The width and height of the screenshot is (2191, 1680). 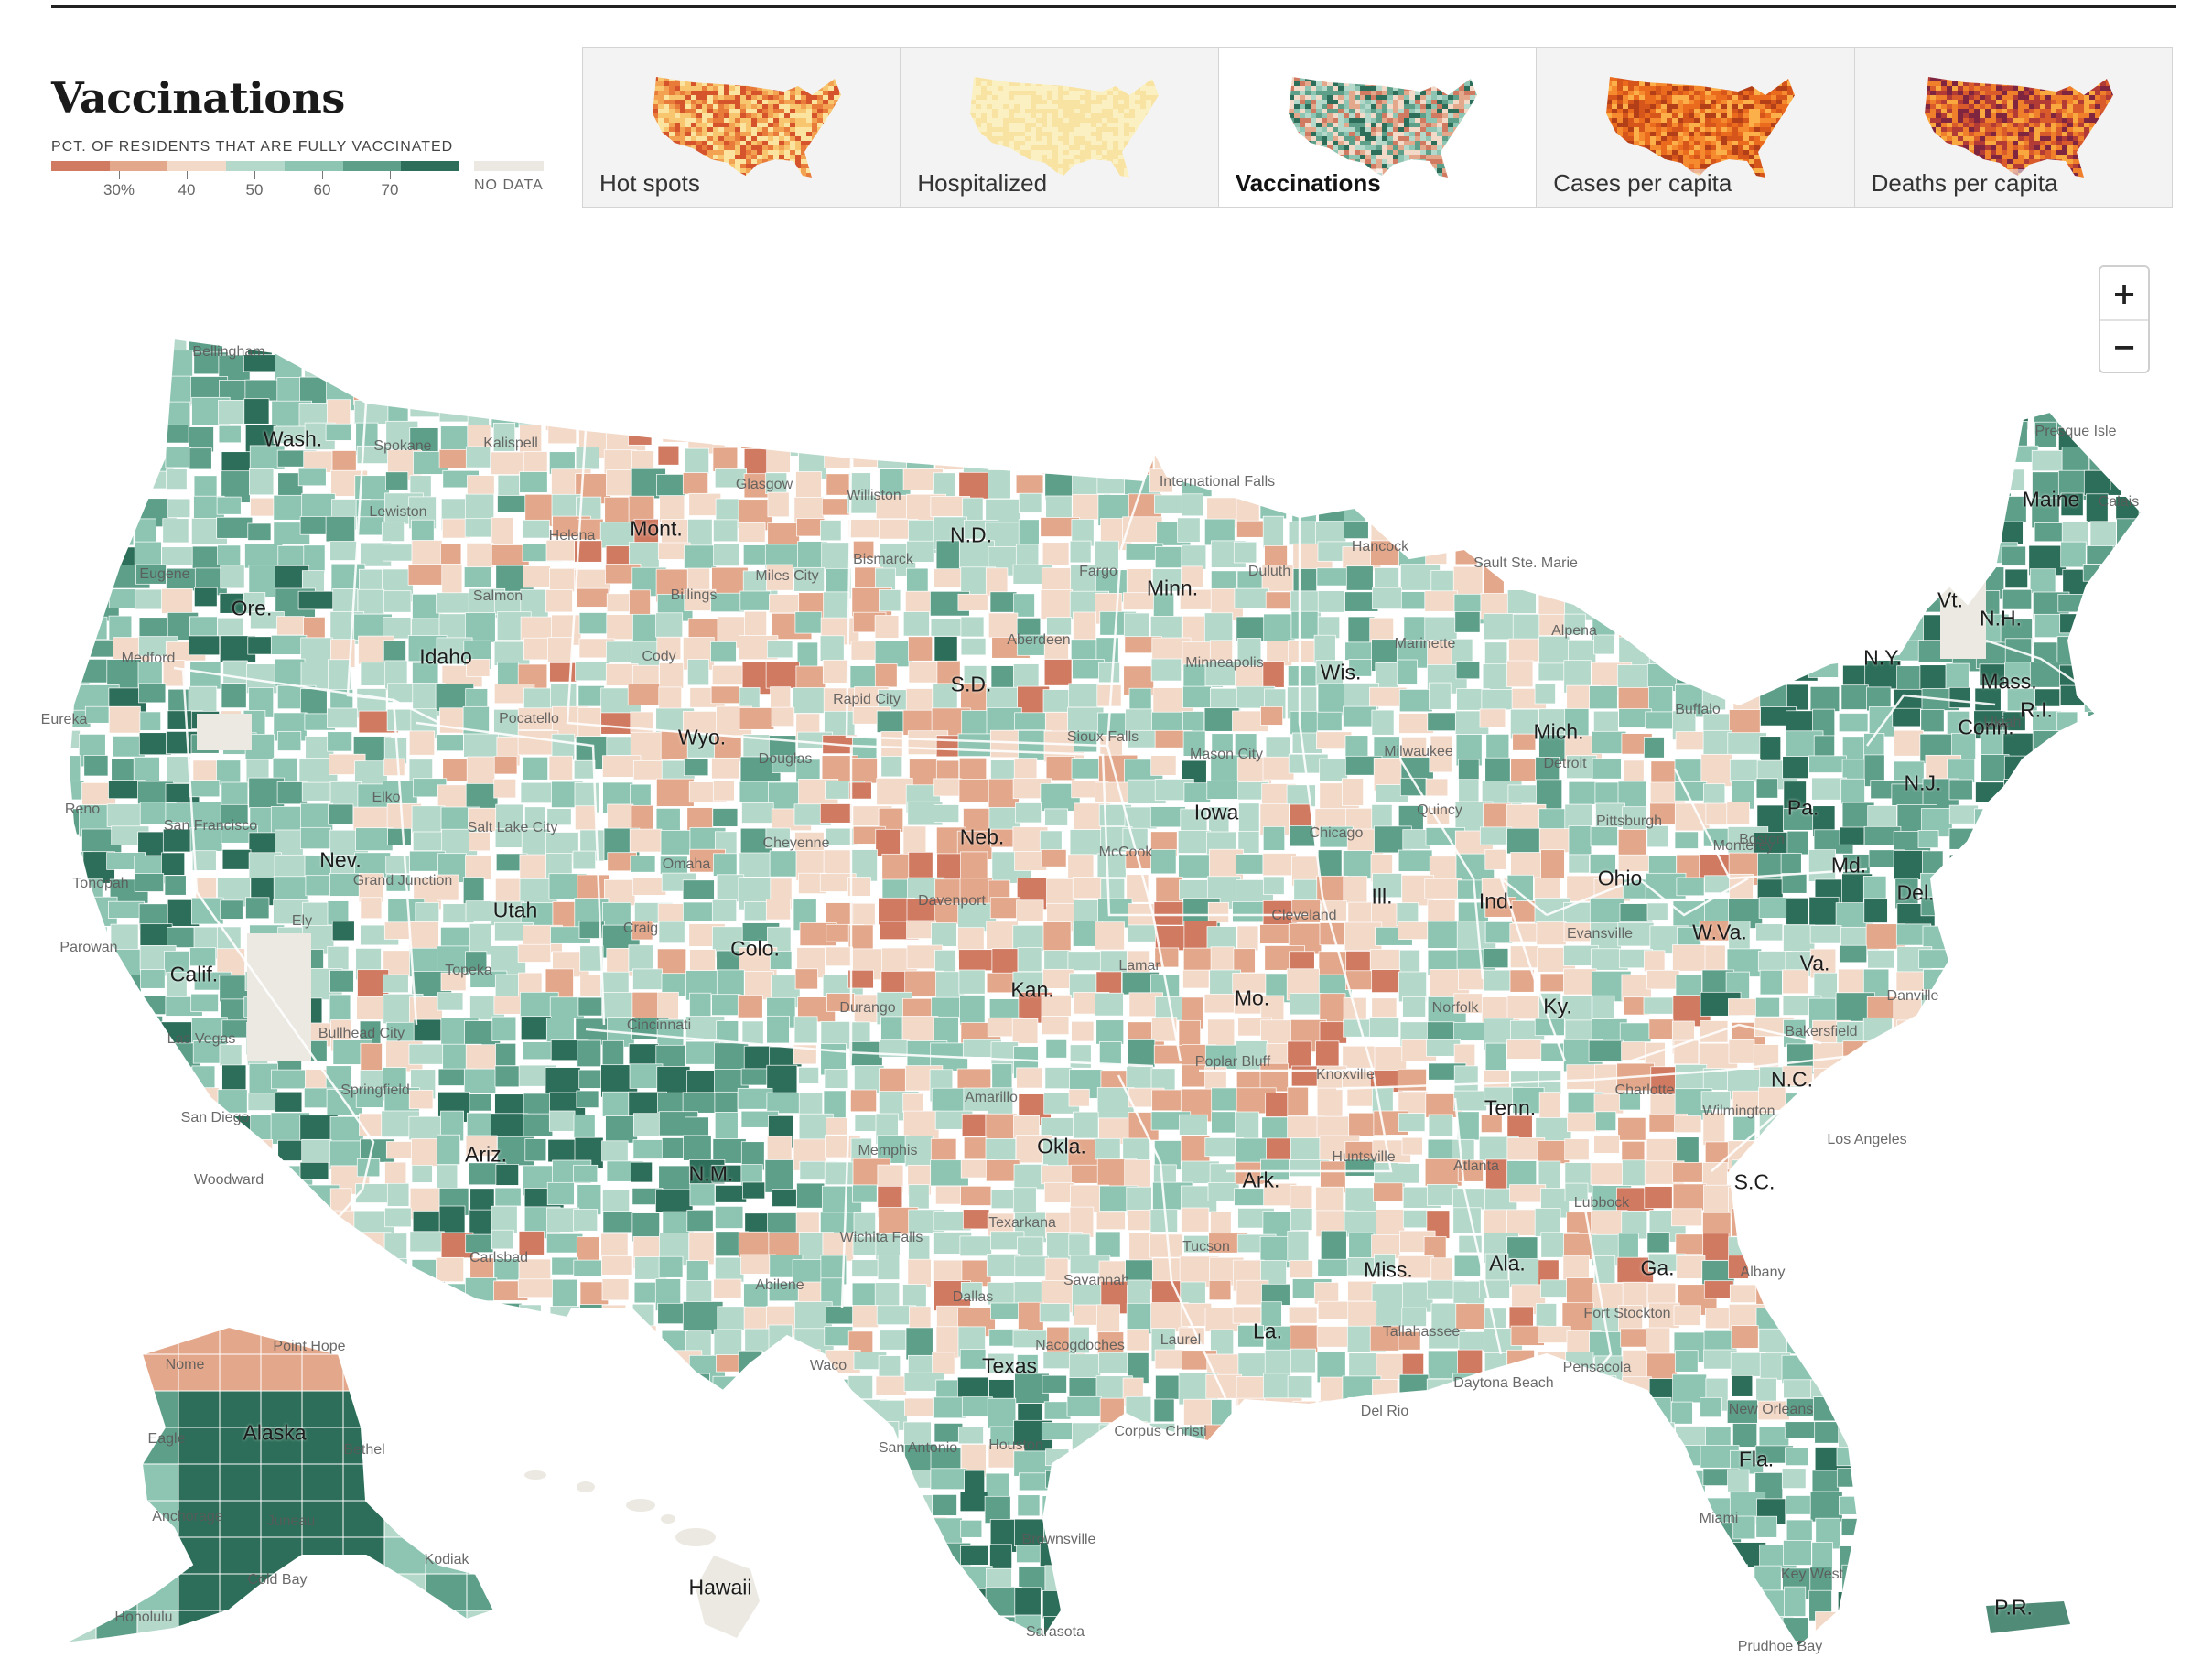 I want to click on tab-vaccinations: Vaccinations, so click(x=1378, y=127).